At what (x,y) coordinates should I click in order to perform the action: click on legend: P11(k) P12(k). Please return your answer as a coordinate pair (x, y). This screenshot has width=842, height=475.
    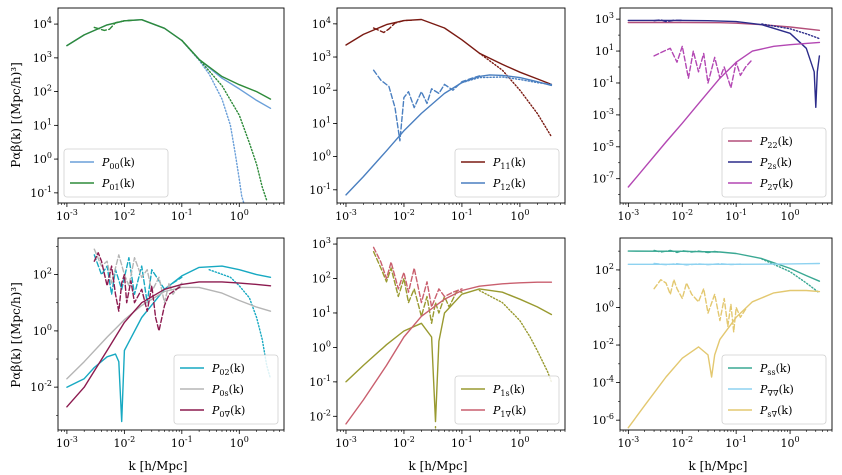
    Looking at the image, I should click on (507, 173).